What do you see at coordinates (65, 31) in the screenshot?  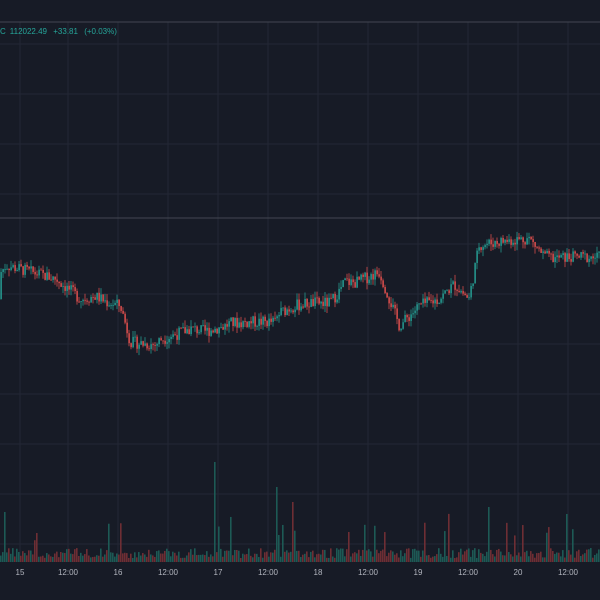 I see `legend-change: +33.81` at bounding box center [65, 31].